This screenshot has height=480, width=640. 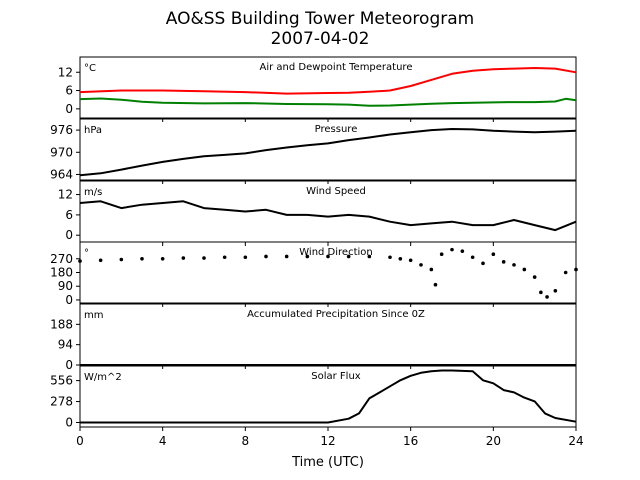 I want to click on panel-air-and-dewpoint-temperature: 0 6 12 °C Air and Dewpoint Temperature, so click(x=317, y=89).